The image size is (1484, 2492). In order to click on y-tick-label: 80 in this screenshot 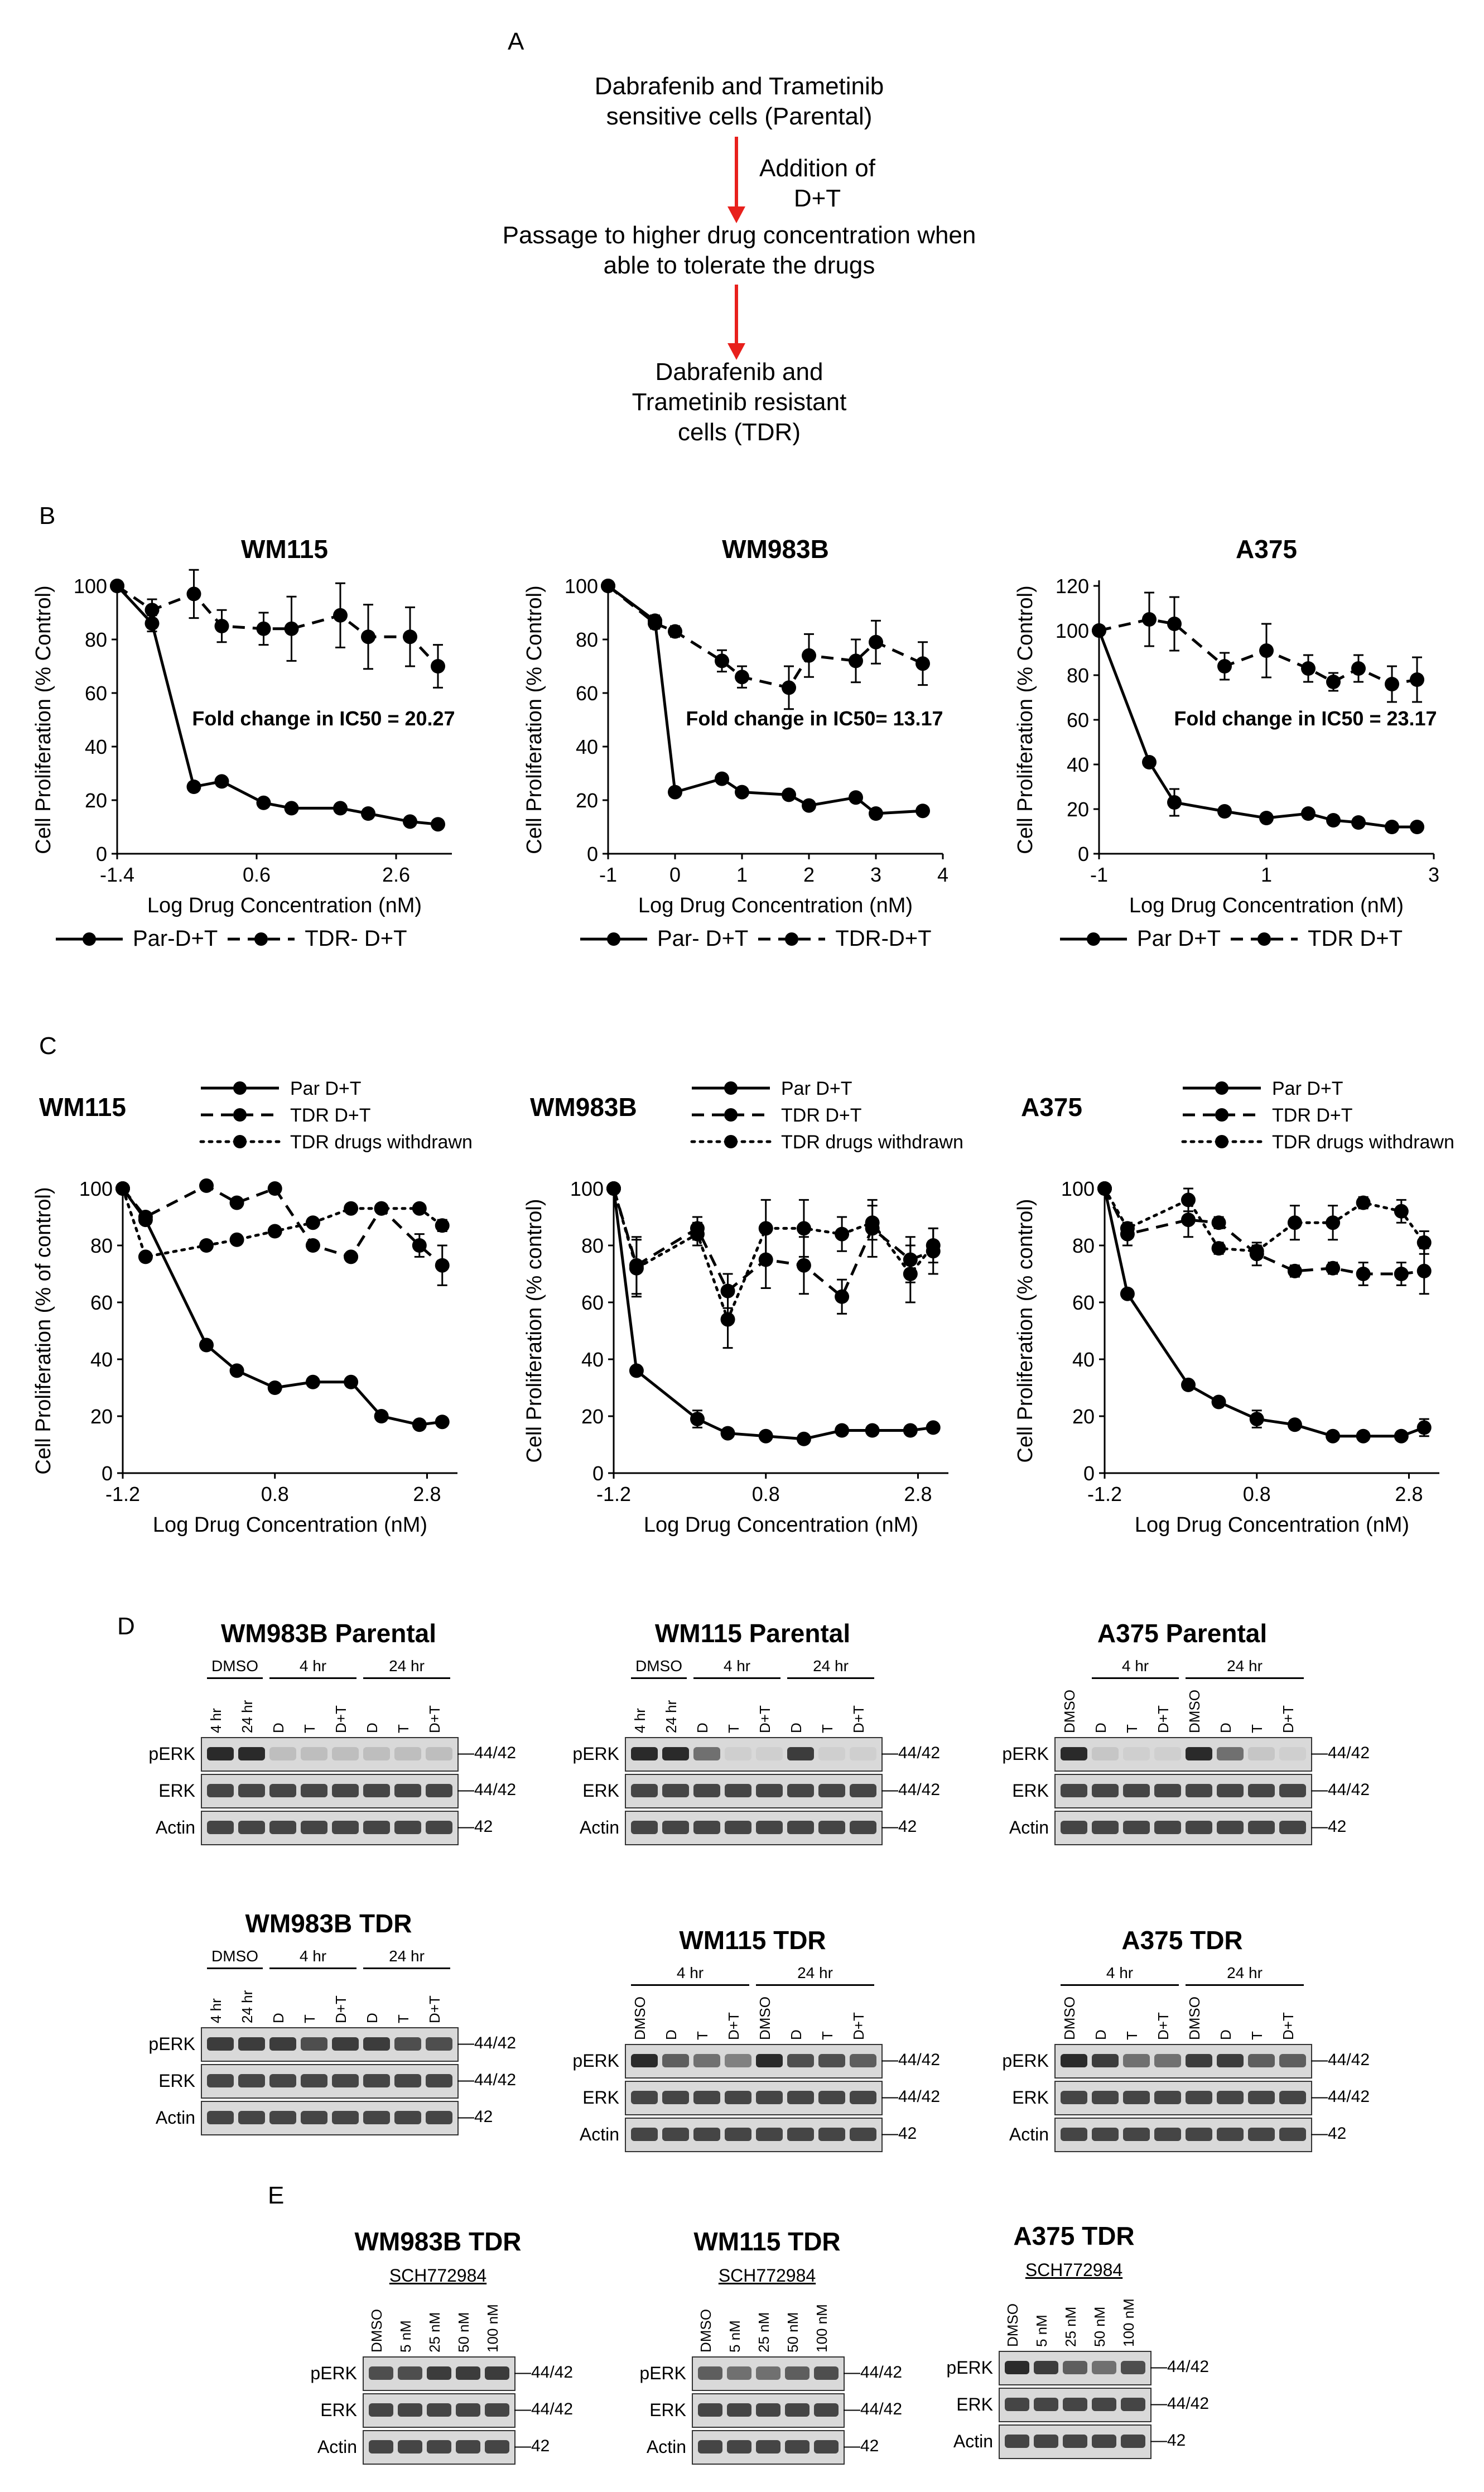, I will do `click(1078, 676)`.